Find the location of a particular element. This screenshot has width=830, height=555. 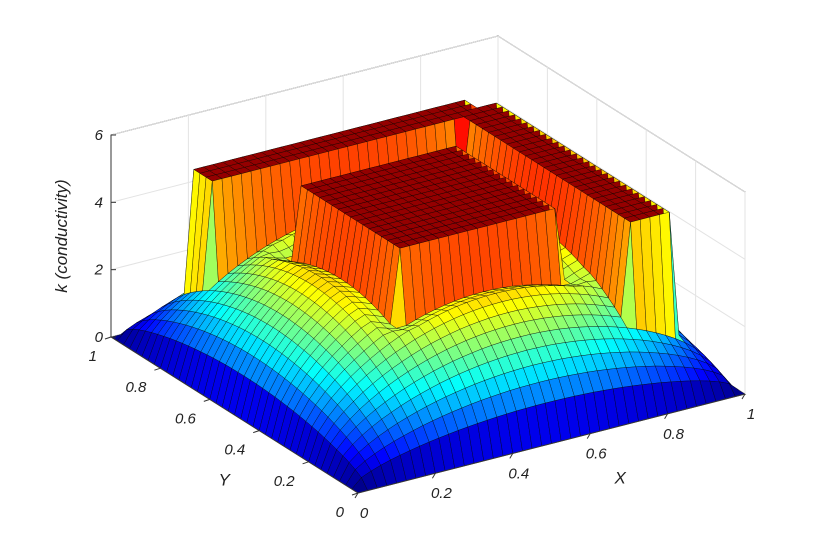

x-tick-label: 0.2 is located at coordinates (442, 493).